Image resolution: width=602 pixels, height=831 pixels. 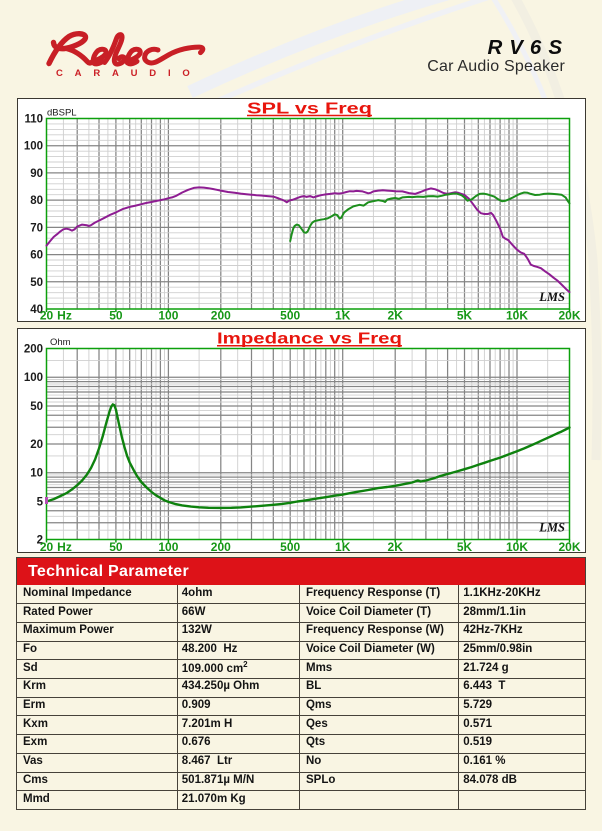 What do you see at coordinates (36, 173) in the screenshot?
I see `svg-text: 90` at bounding box center [36, 173].